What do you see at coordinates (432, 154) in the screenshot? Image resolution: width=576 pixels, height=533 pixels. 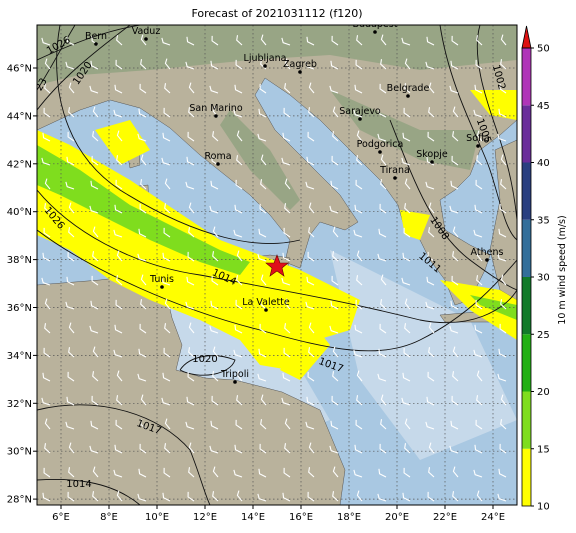 I see `city-label: Skopje` at bounding box center [432, 154].